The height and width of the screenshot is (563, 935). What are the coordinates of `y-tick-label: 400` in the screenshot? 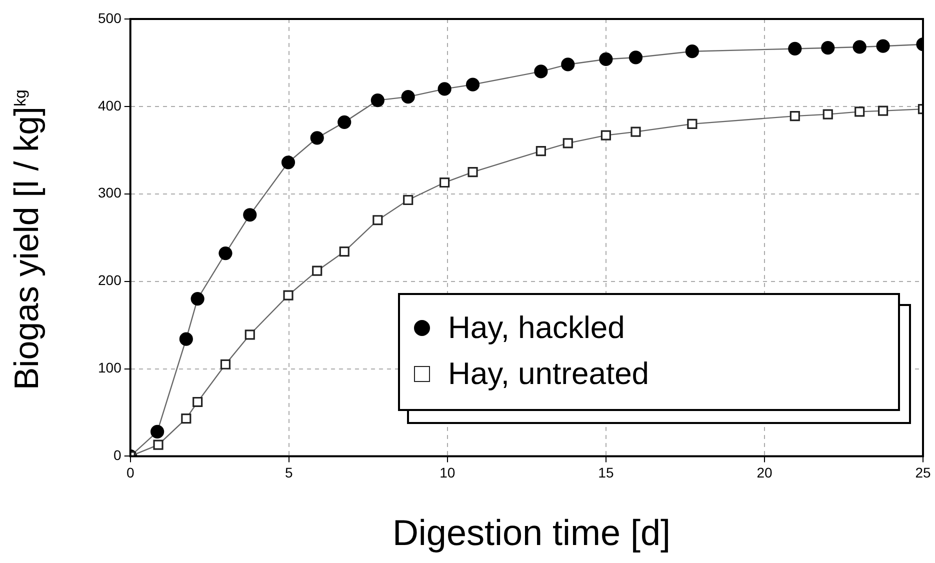 It's located at (110, 105).